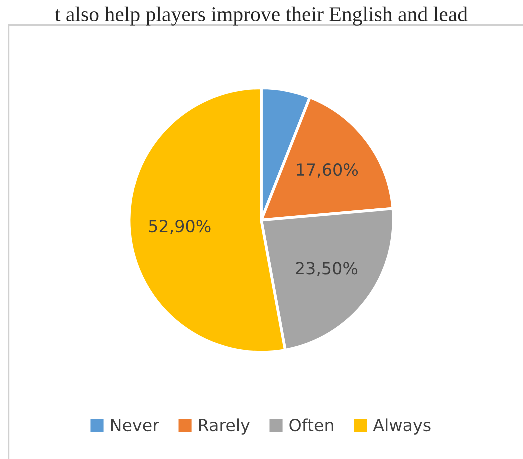  Describe the element at coordinates (312, 425) in the screenshot. I see `legend-label: Often` at that location.